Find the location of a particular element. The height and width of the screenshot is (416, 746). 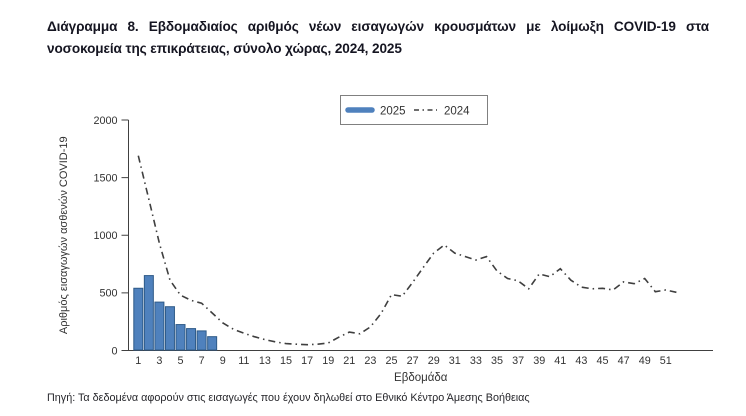

x-tick-label: 45 is located at coordinates (602, 361).